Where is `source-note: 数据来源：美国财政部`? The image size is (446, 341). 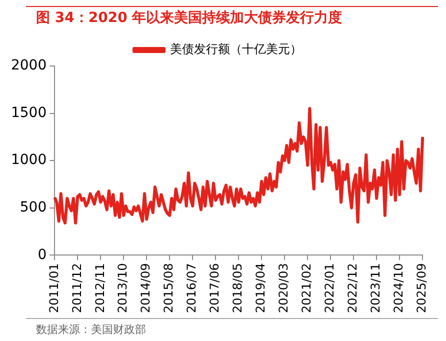 source-note: 数据来源：美国财政部 is located at coordinates (91, 329).